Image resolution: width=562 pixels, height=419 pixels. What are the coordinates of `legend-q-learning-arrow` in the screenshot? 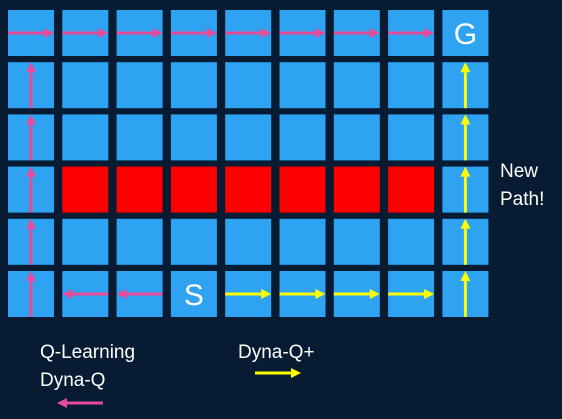 It's located at (80, 403).